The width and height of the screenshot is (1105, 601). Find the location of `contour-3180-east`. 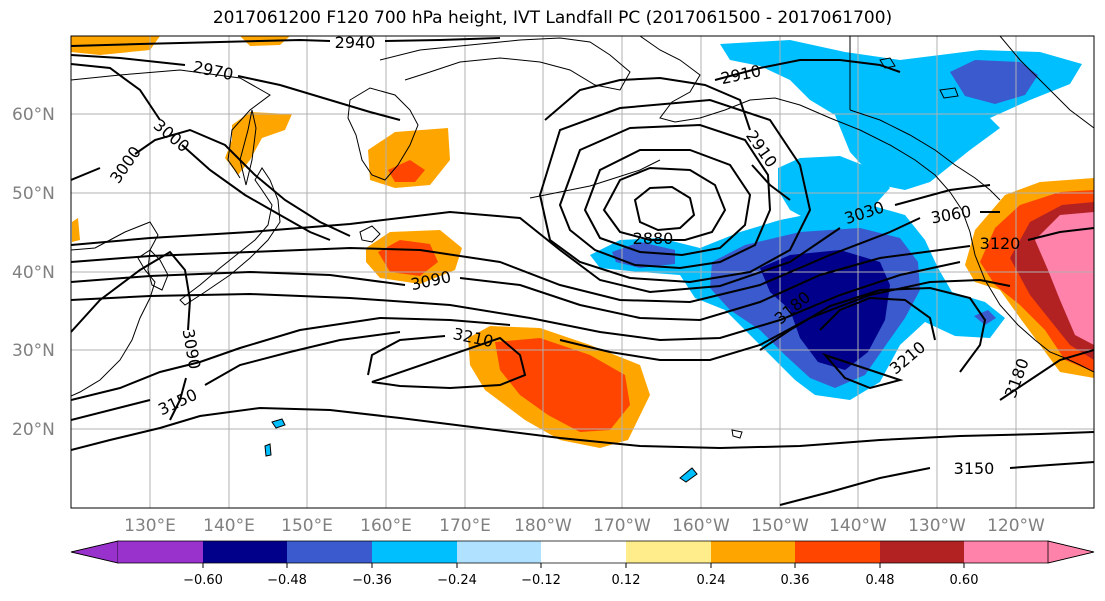

contour-3180-east is located at coordinates (926, 343).